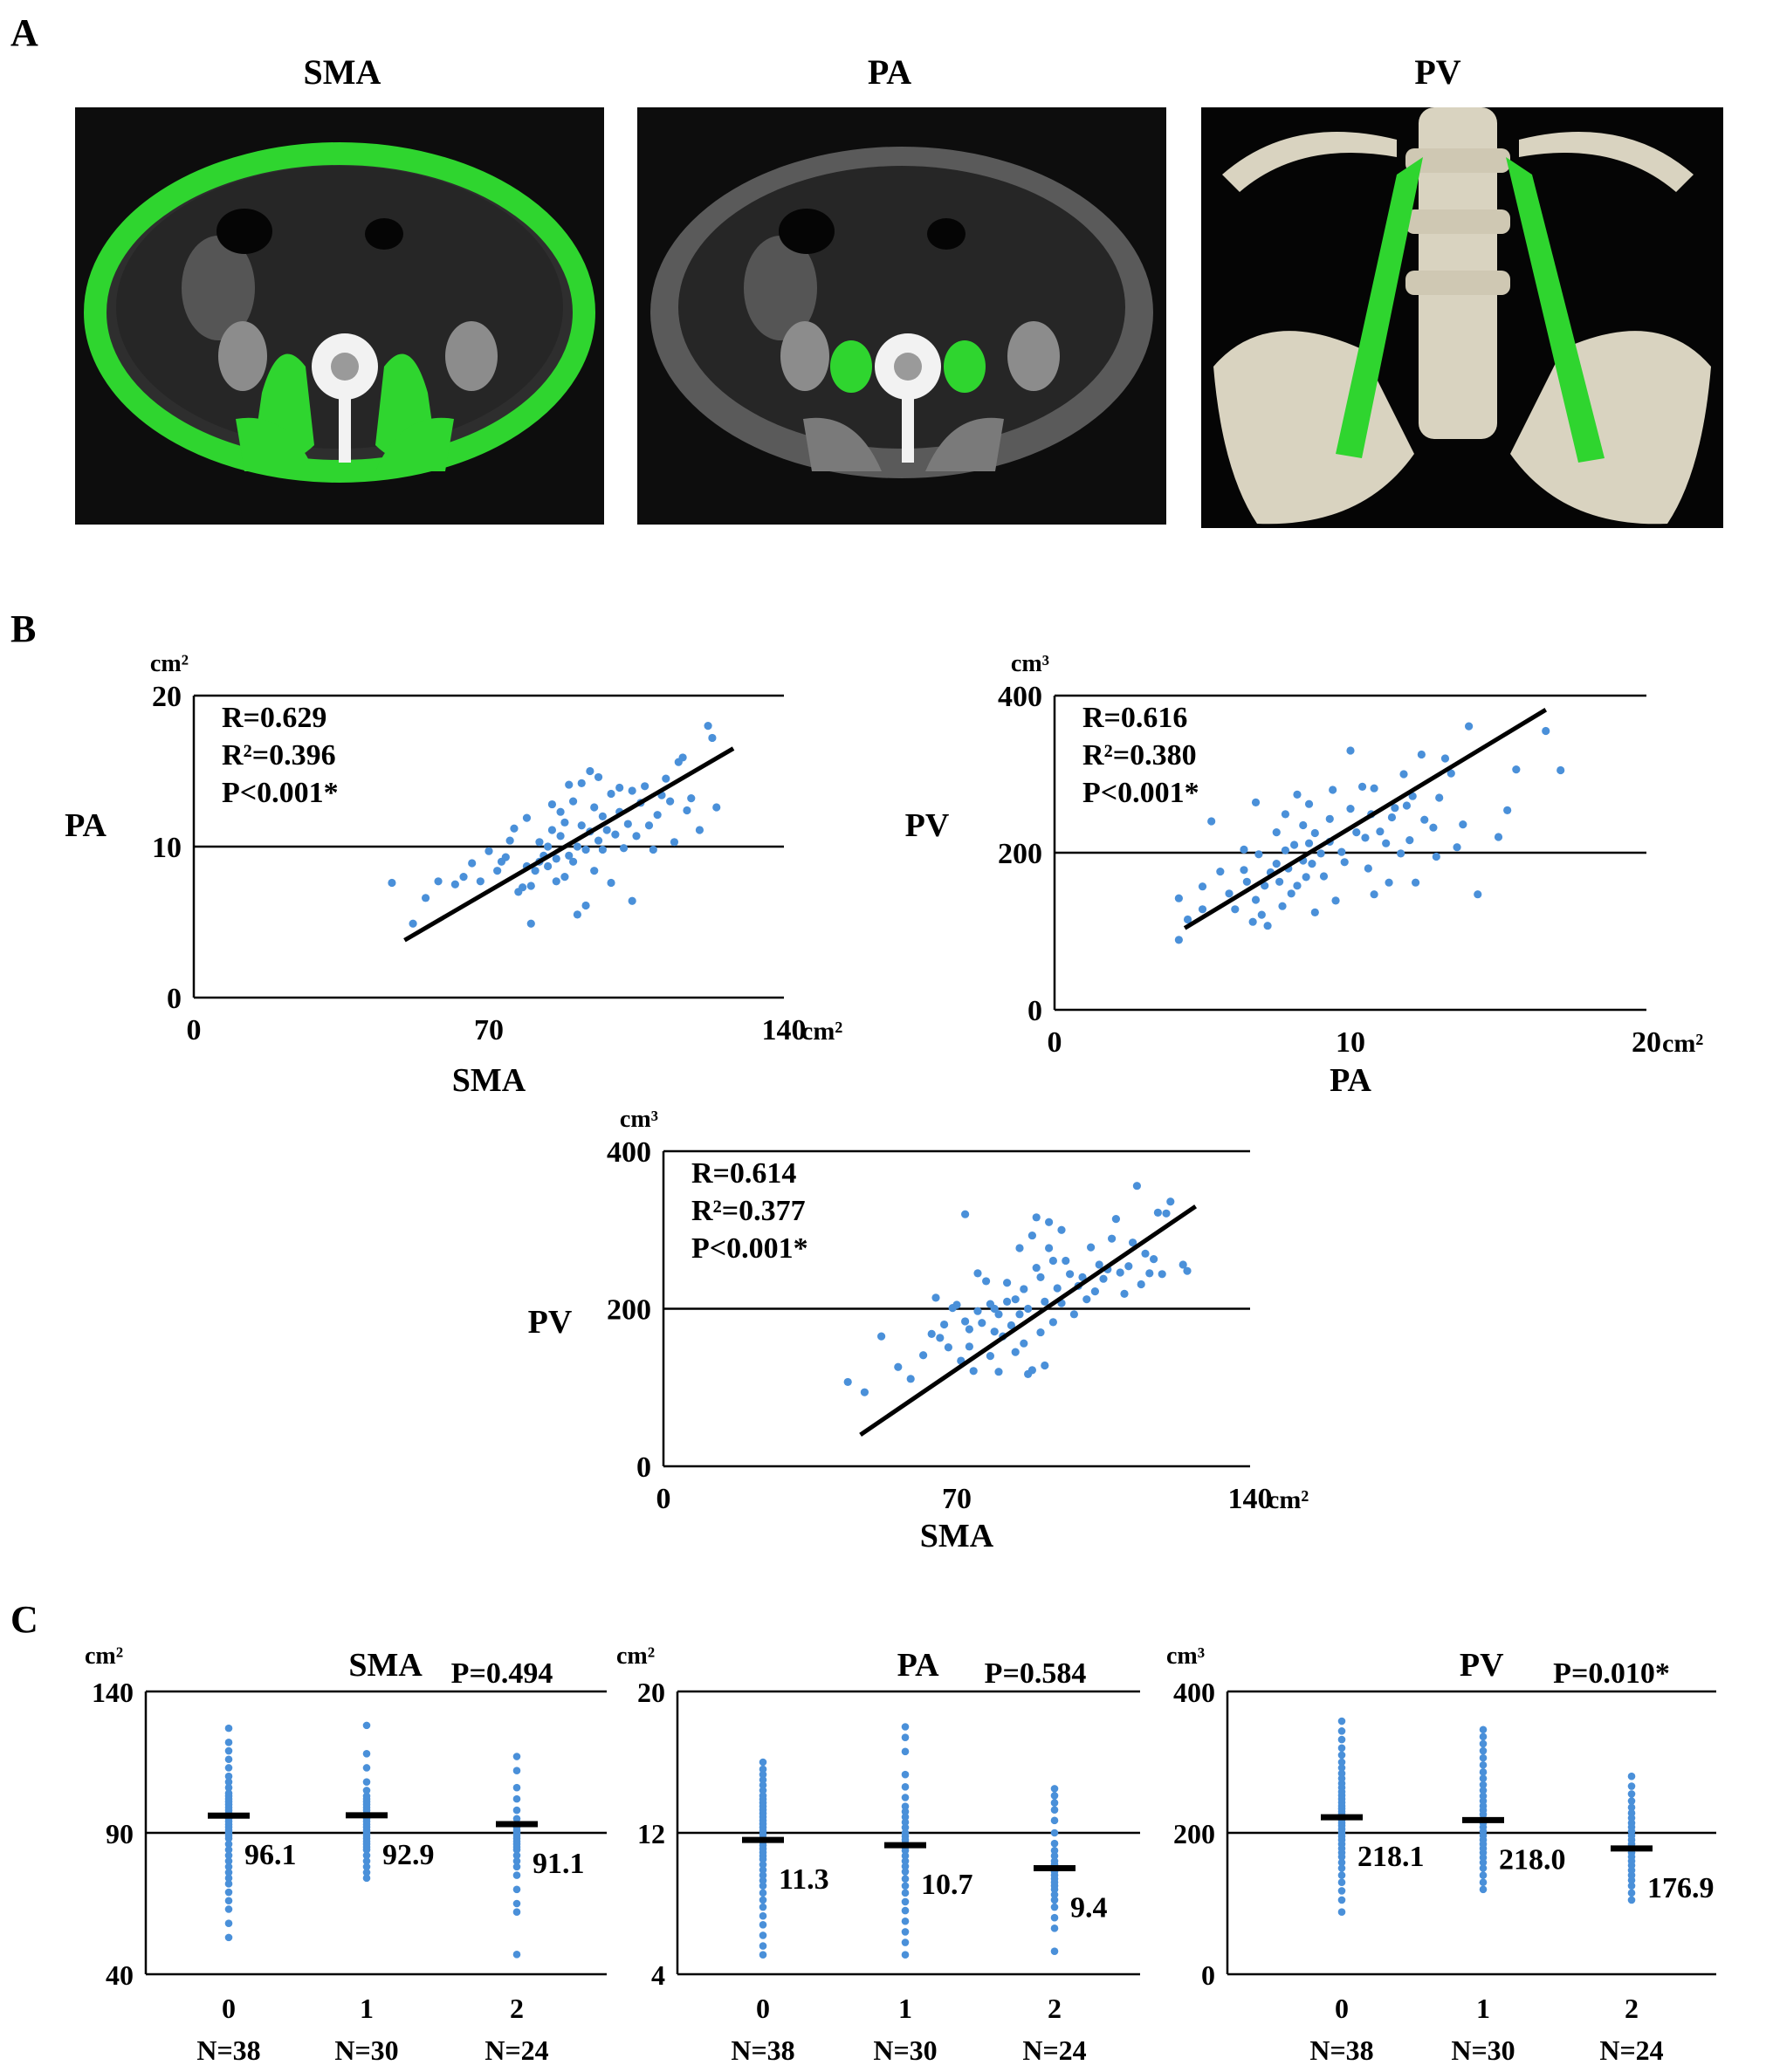  What do you see at coordinates (1139, 755) in the screenshot?
I see `stat-1: R²=0.380` at bounding box center [1139, 755].